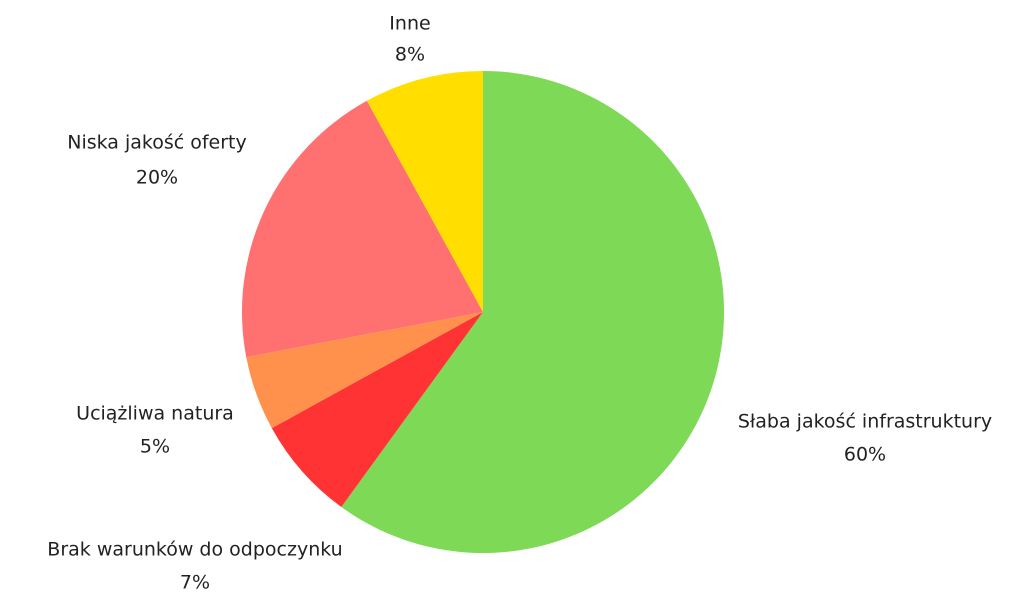 This screenshot has width=1023, height=593. I want to click on slice-value-label: 8%, so click(410, 55).